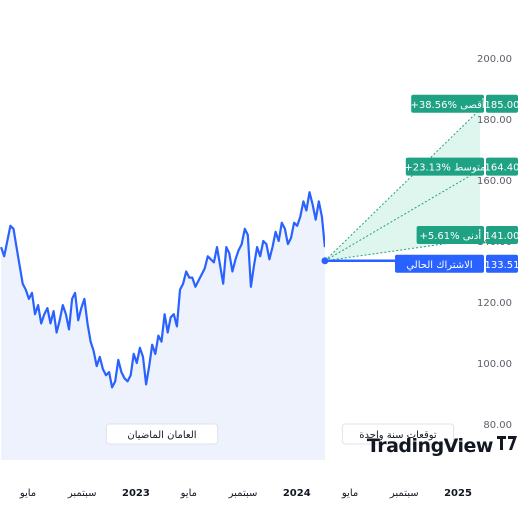  What do you see at coordinates (458, 493) in the screenshot?
I see `x-tick-label: 2025` at bounding box center [458, 493].